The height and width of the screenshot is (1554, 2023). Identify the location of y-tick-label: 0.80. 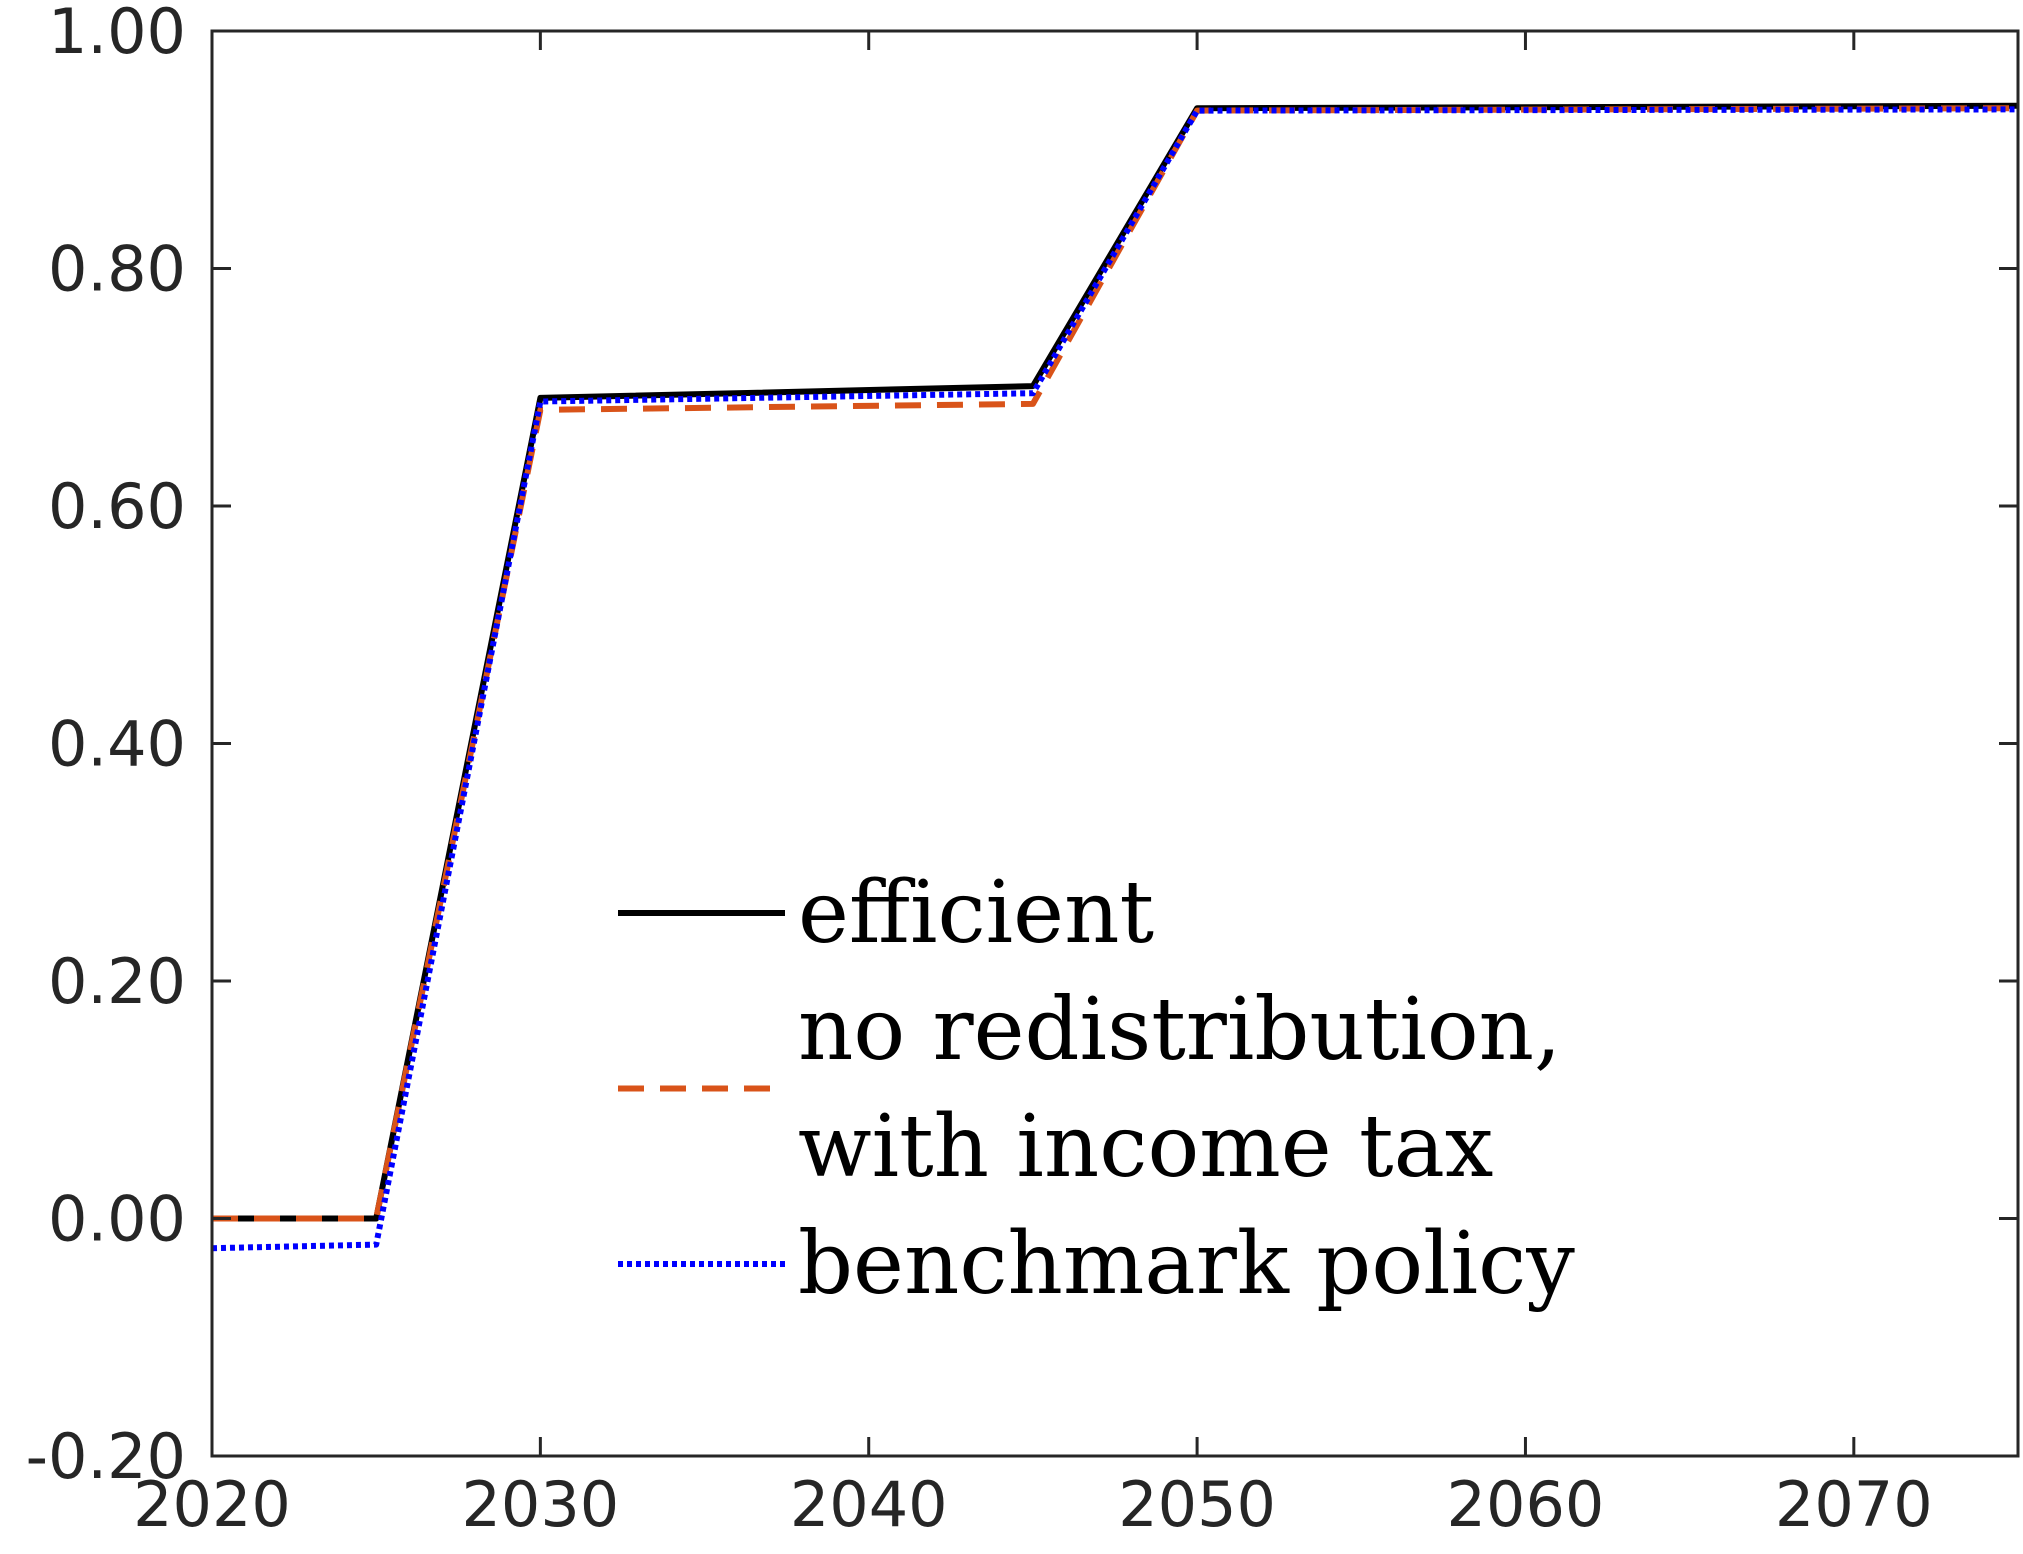
(117, 269).